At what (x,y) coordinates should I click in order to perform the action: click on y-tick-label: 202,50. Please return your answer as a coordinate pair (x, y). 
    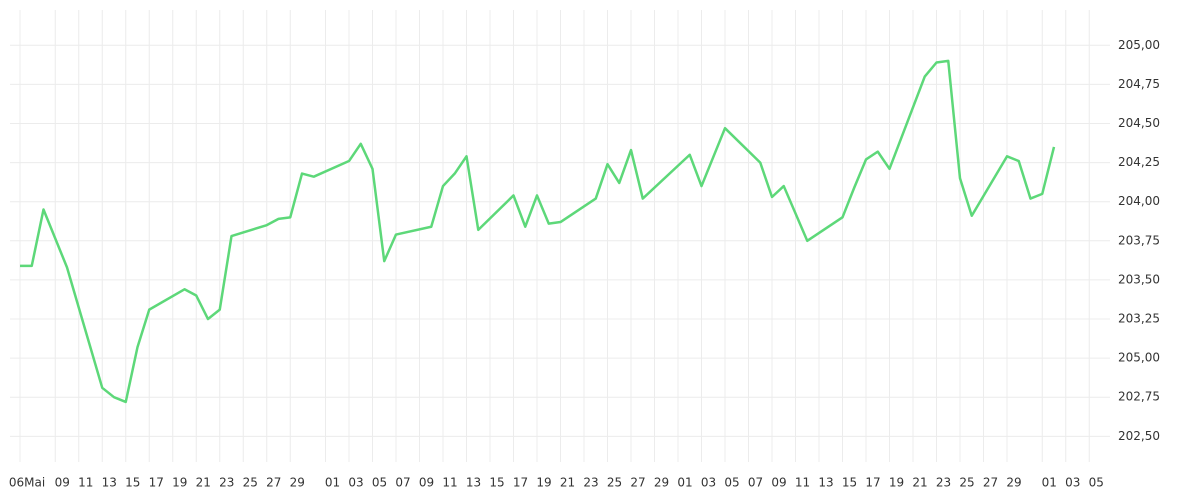
    Looking at the image, I should click on (1139, 436).